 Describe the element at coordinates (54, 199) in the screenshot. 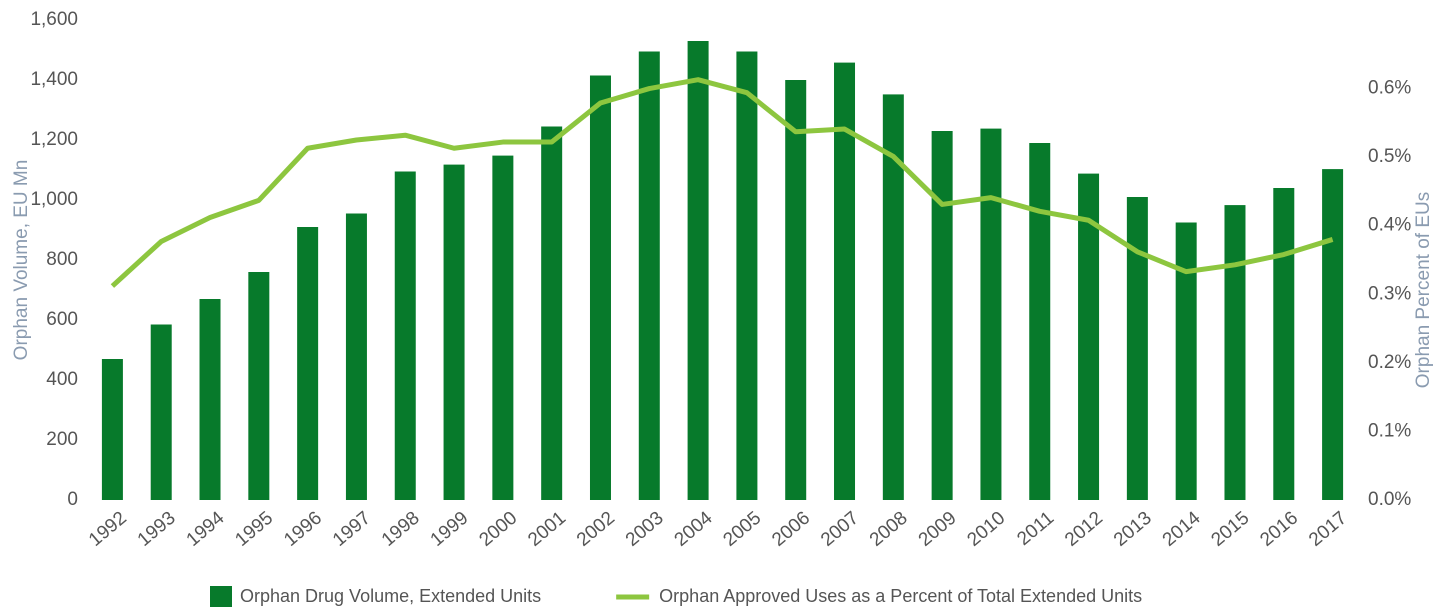

I see `y-tick-label: 1,000` at that location.